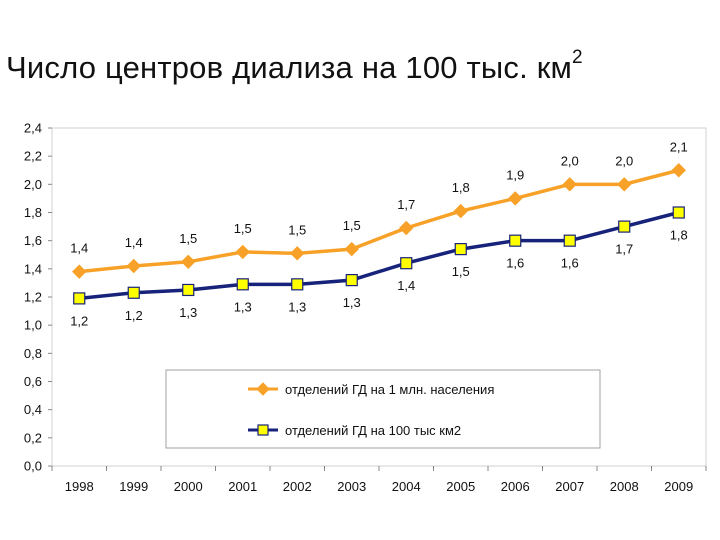 Image resolution: width=720 pixels, height=540 pixels. I want to click on y-tick-label: 0,4, so click(33, 409).